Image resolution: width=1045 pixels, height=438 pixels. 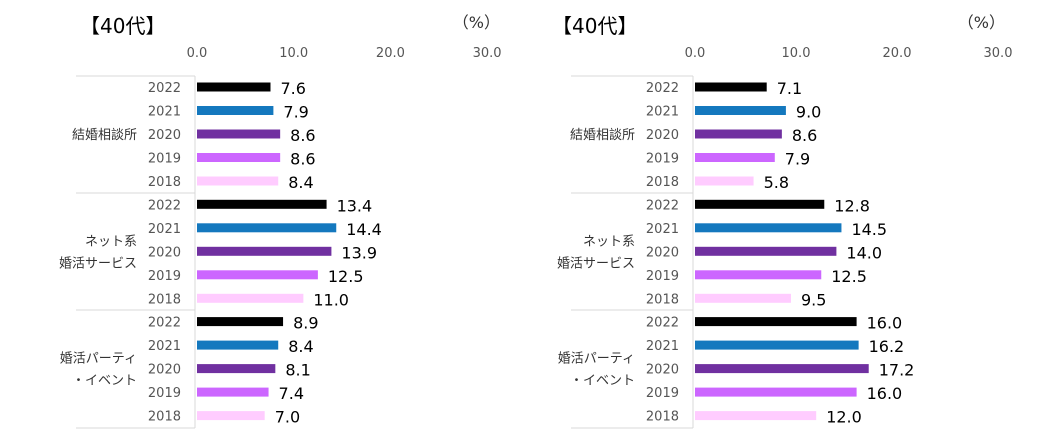 What do you see at coordinates (331, 299) in the screenshot?
I see `data-label: 11.0` at bounding box center [331, 299].